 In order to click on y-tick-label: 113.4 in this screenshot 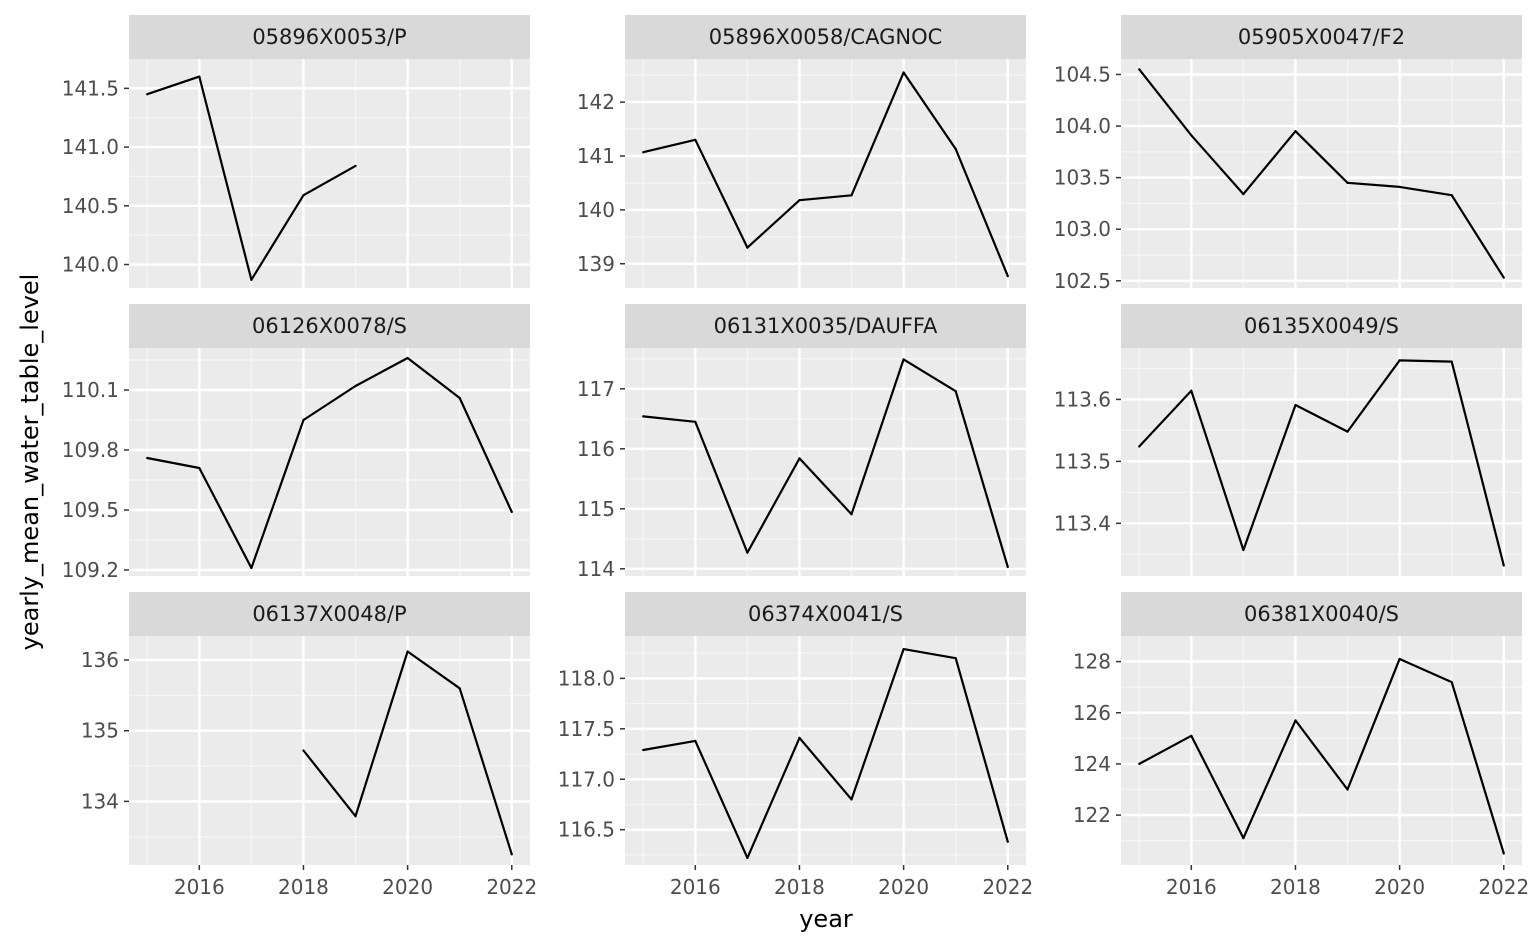, I will do `click(1082, 523)`.